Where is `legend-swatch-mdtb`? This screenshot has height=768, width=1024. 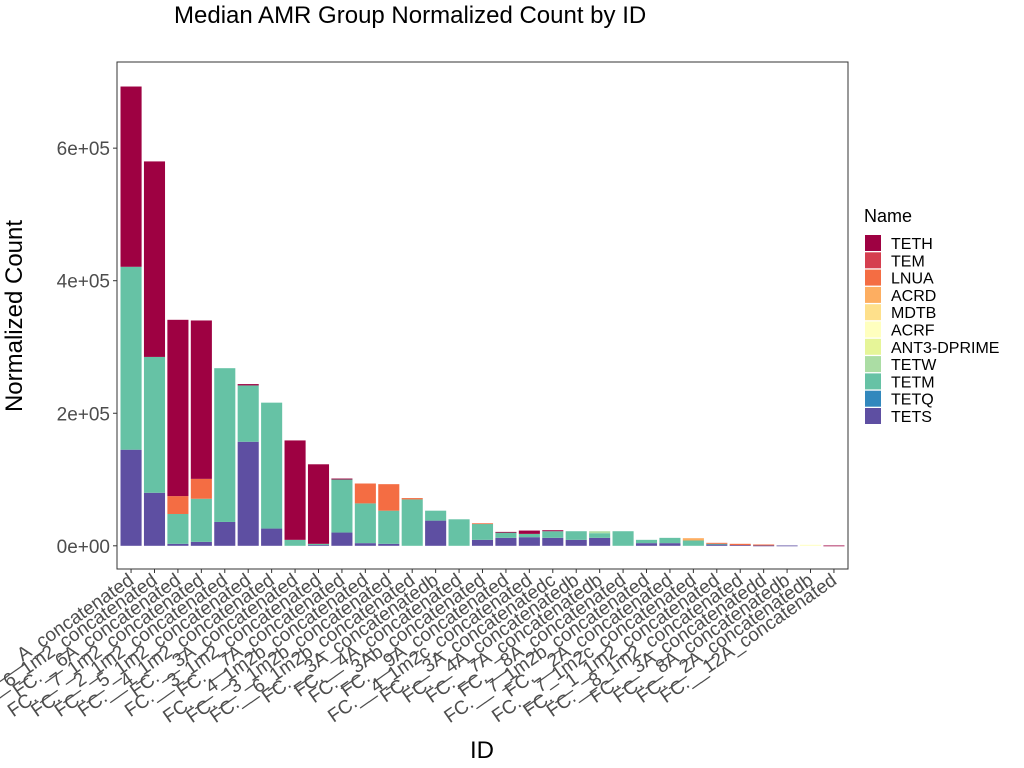
legend-swatch-mdtb is located at coordinates (873, 312).